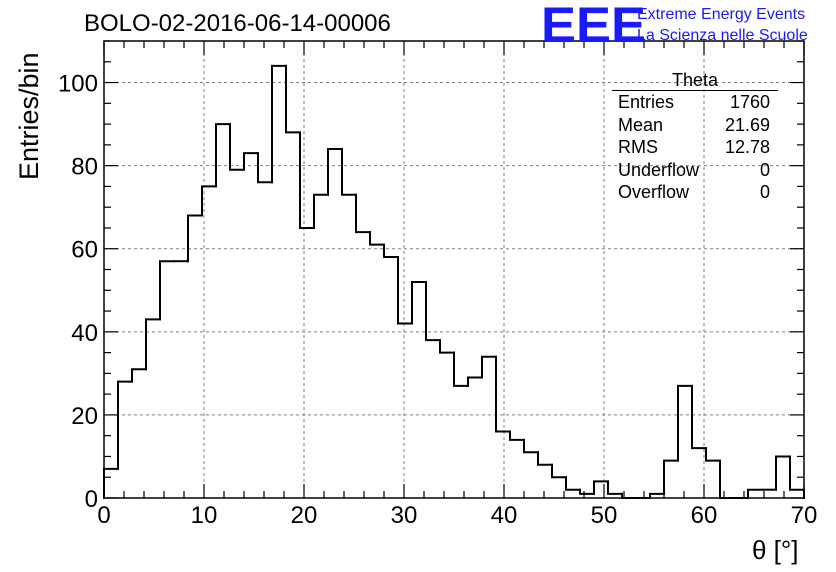 The image size is (836, 572). Describe the element at coordinates (704, 515) in the screenshot. I see `x-tick-label: 60` at that location.